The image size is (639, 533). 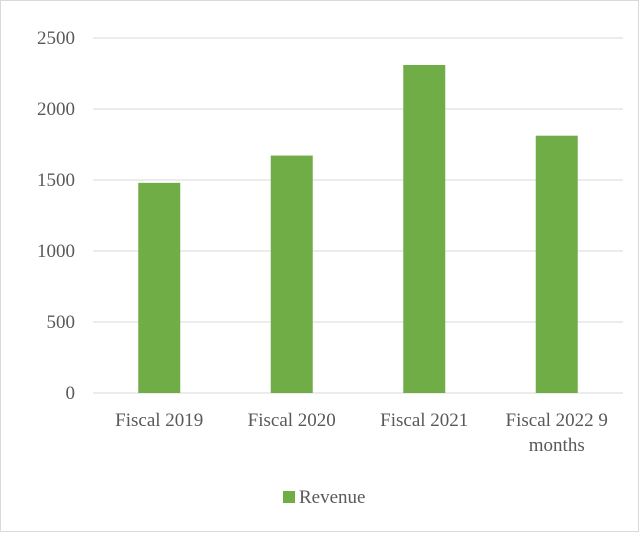 What do you see at coordinates (56, 38) in the screenshot?
I see `y-tick-label: 2500` at bounding box center [56, 38].